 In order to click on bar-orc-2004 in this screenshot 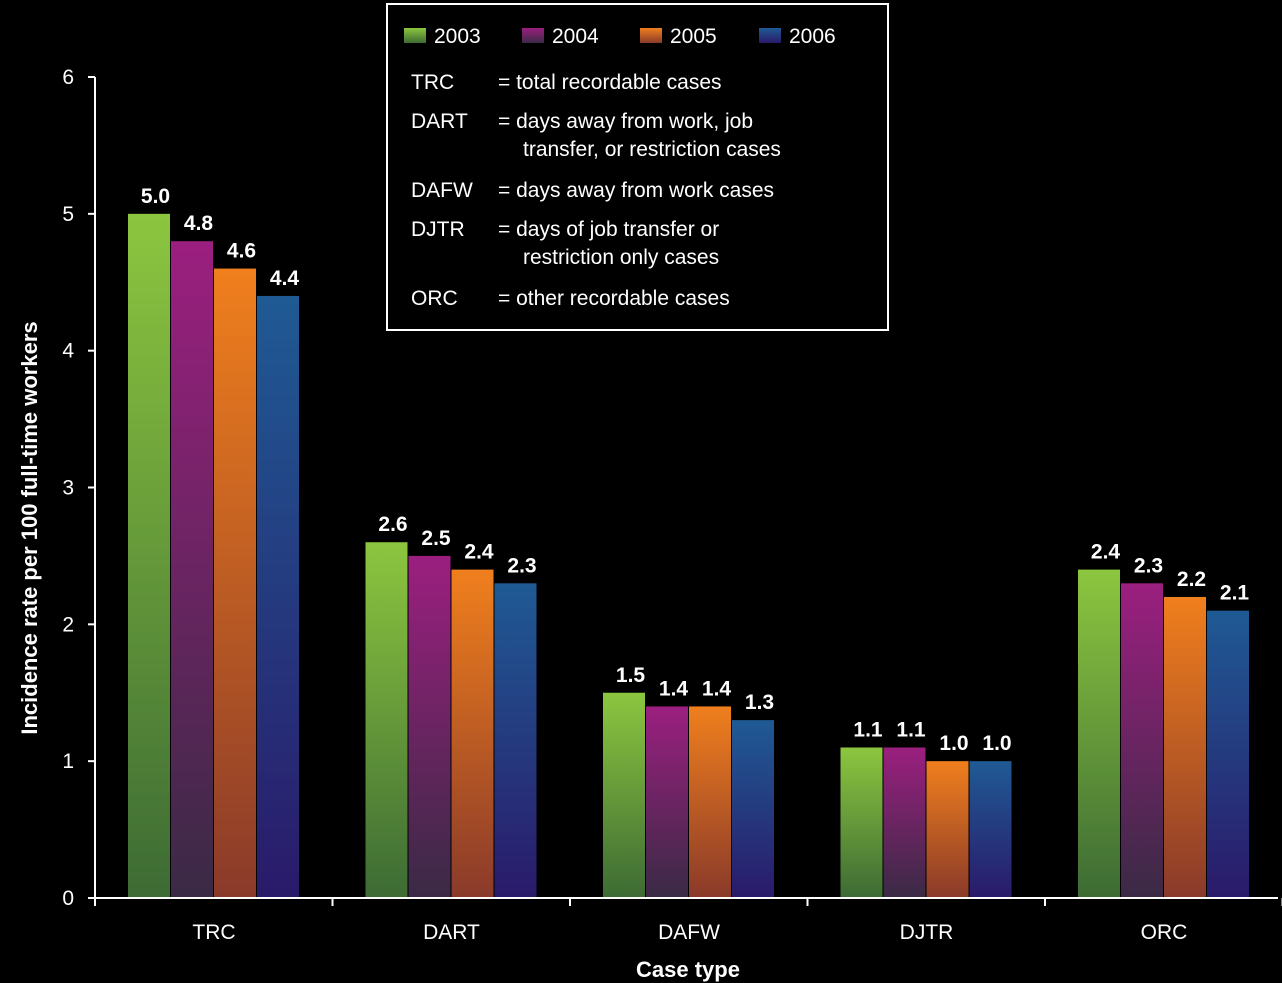, I will do `click(1142, 740)`.